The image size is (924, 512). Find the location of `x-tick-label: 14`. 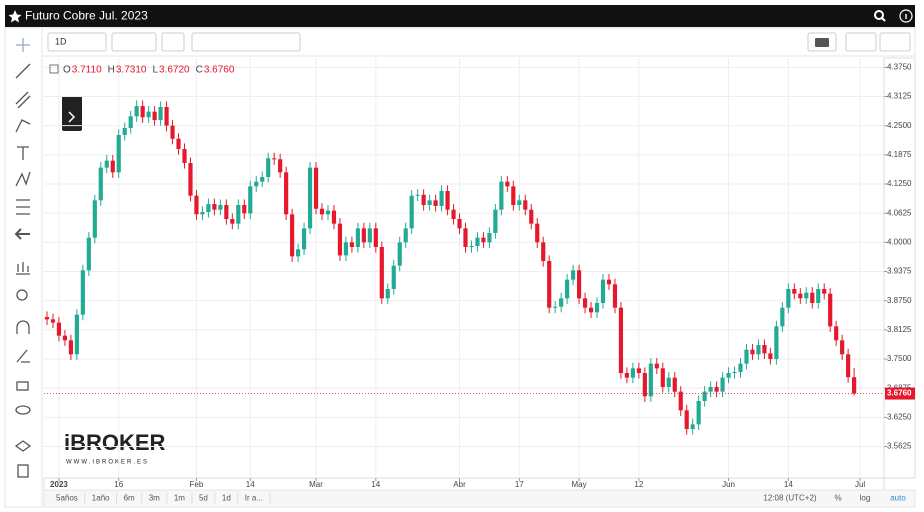

x-tick-label: 14 is located at coordinates (375, 484).